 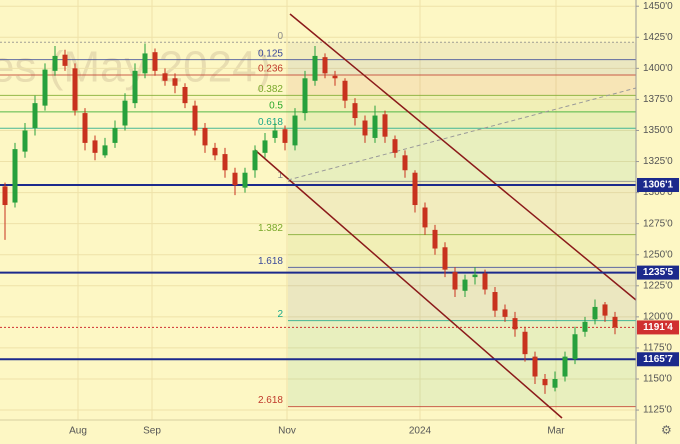 What do you see at coordinates (666, 430) in the screenshot?
I see `settings-icon: ⚙` at bounding box center [666, 430].